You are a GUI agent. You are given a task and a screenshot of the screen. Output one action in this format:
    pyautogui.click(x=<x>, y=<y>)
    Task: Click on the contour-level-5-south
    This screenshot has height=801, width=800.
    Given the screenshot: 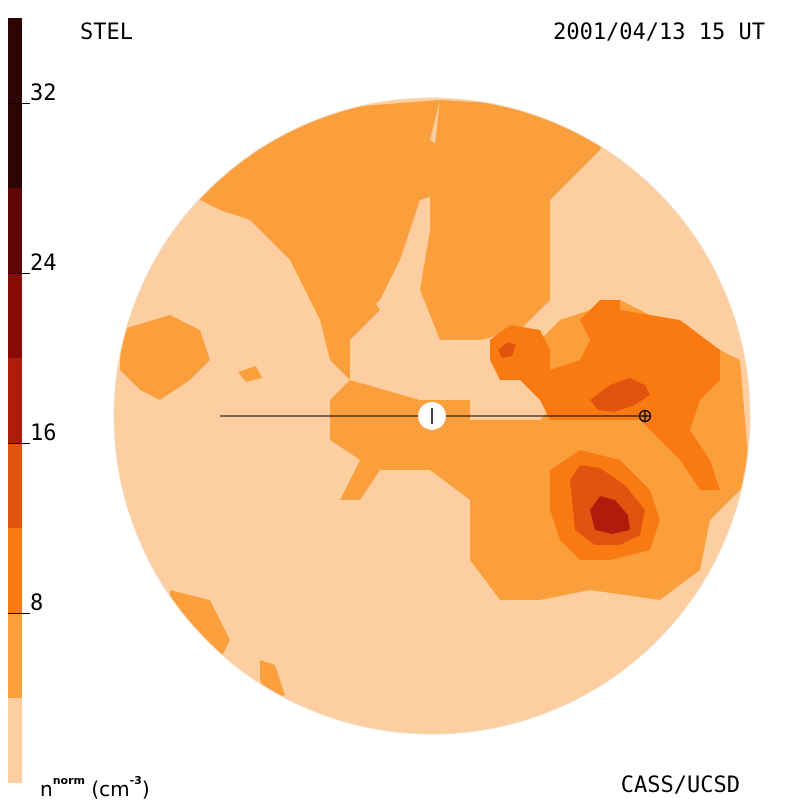 What is the action you would take?
    pyautogui.click(x=610, y=515)
    